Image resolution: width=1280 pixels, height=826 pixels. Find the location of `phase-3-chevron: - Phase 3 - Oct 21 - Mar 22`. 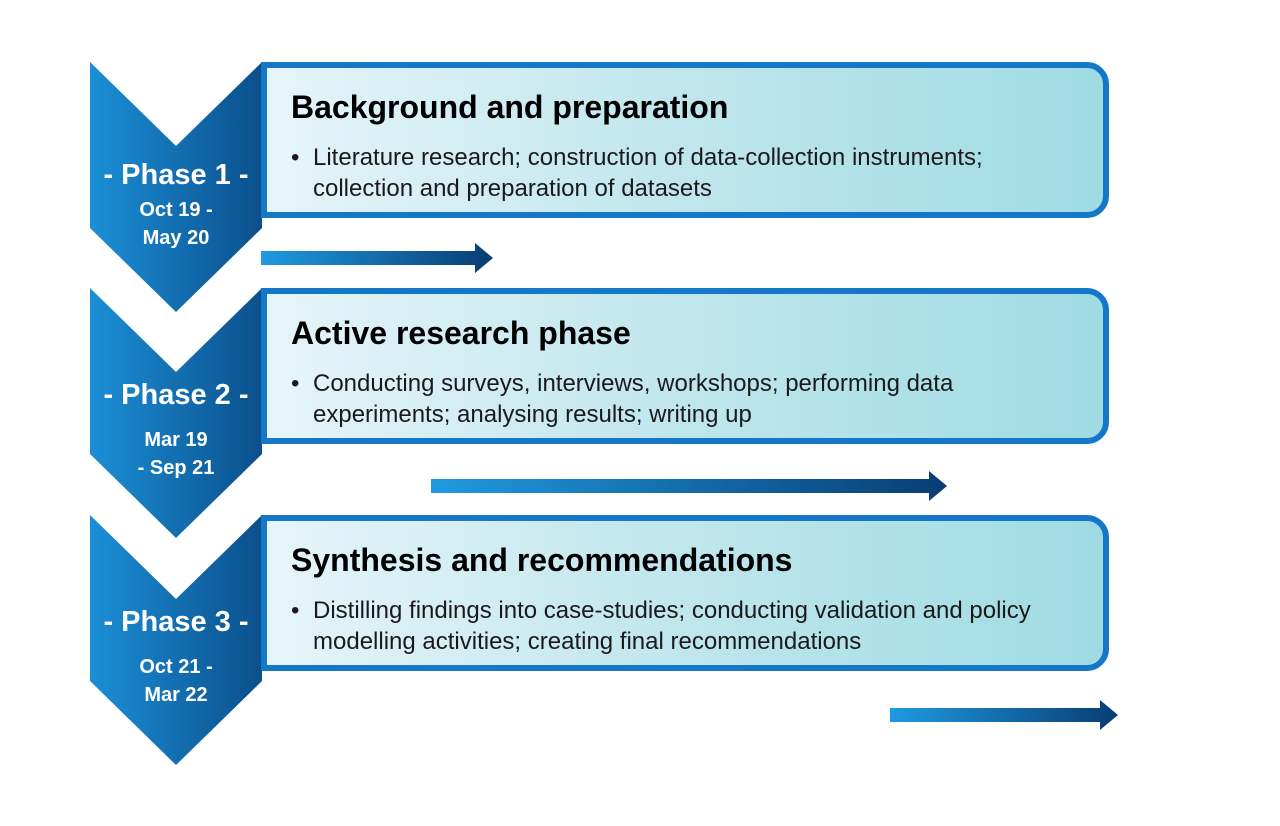

phase-3-chevron: - Phase 3 - Oct 21 - Mar 22 is located at coordinates (176, 640).